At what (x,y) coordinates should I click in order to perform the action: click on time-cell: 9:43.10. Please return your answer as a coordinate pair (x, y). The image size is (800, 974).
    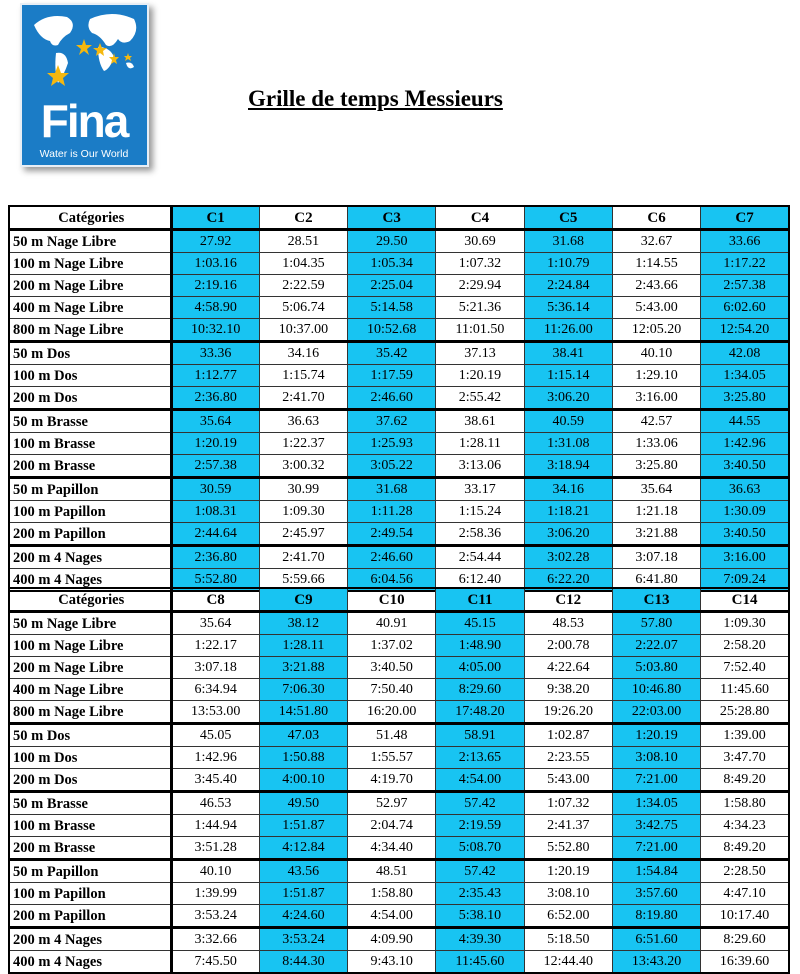
    Looking at the image, I should click on (392, 962).